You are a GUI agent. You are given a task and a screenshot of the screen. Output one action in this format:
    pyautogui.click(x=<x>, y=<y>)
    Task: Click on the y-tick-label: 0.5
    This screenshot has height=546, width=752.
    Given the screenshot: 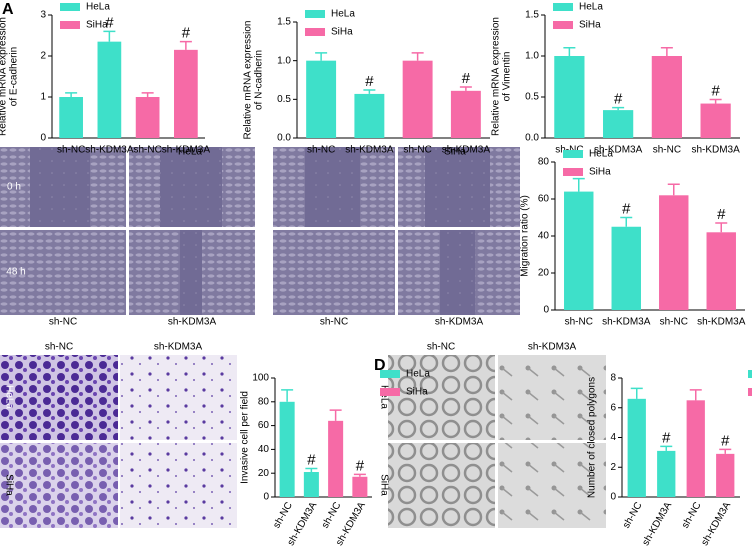 What is the action you would take?
    pyautogui.click(x=284, y=99)
    